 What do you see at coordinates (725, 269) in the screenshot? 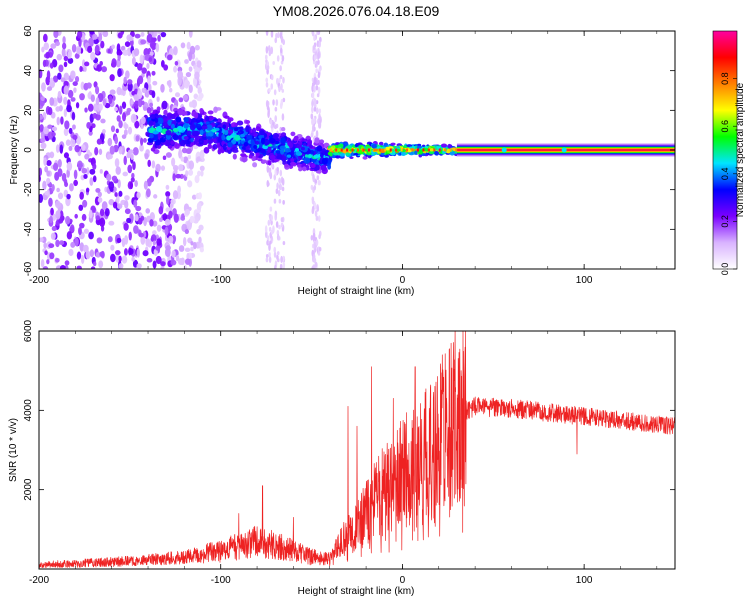
I see `colorbar-tick-label: 0.0` at bounding box center [725, 269].